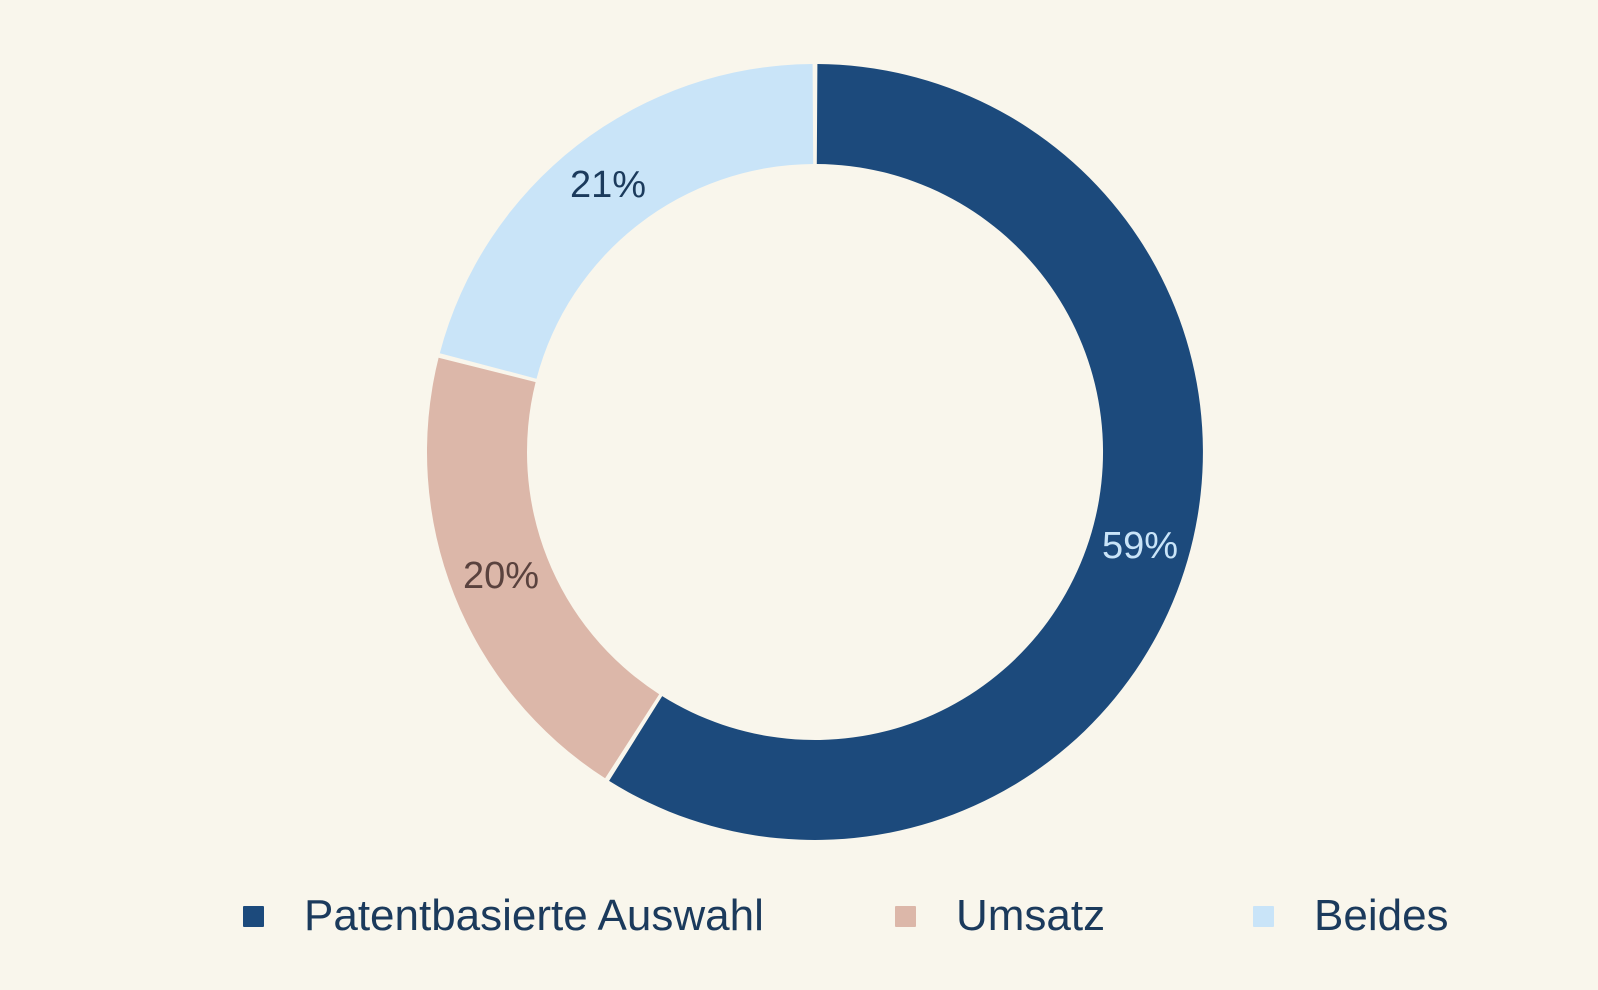  Describe the element at coordinates (1381, 915) in the screenshot. I see `legend-label-3: Beides` at that location.